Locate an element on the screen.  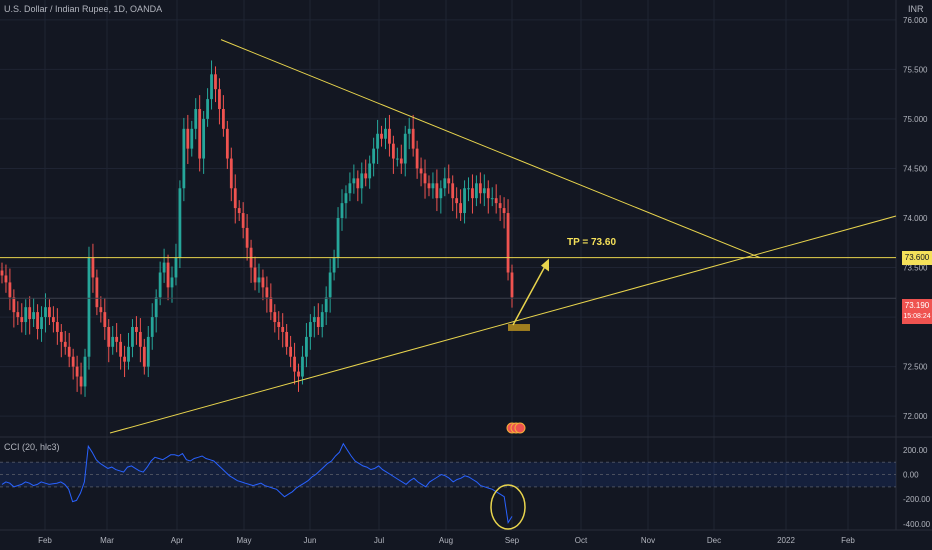
time-tick-label: Dec is located at coordinates (714, 540).